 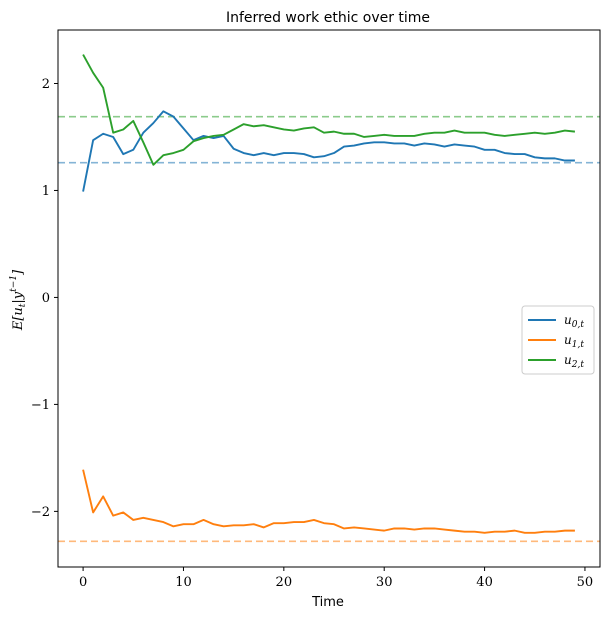 I want to click on x-tick-label: 10, so click(x=183, y=582).